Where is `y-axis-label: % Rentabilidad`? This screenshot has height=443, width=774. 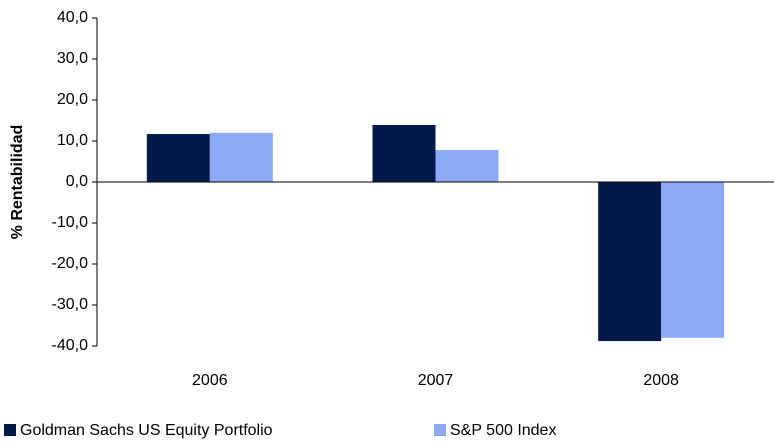
y-axis-label: % Rentabilidad is located at coordinates (17, 182).